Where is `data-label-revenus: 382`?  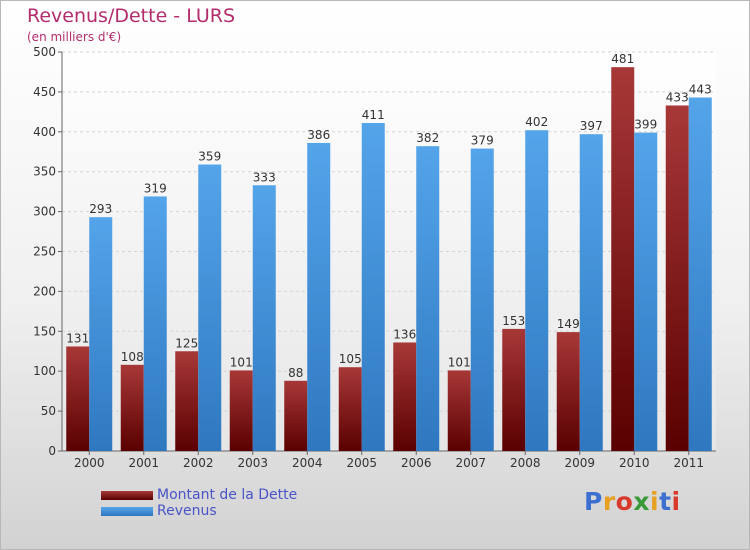 data-label-revenus: 382 is located at coordinates (427, 138).